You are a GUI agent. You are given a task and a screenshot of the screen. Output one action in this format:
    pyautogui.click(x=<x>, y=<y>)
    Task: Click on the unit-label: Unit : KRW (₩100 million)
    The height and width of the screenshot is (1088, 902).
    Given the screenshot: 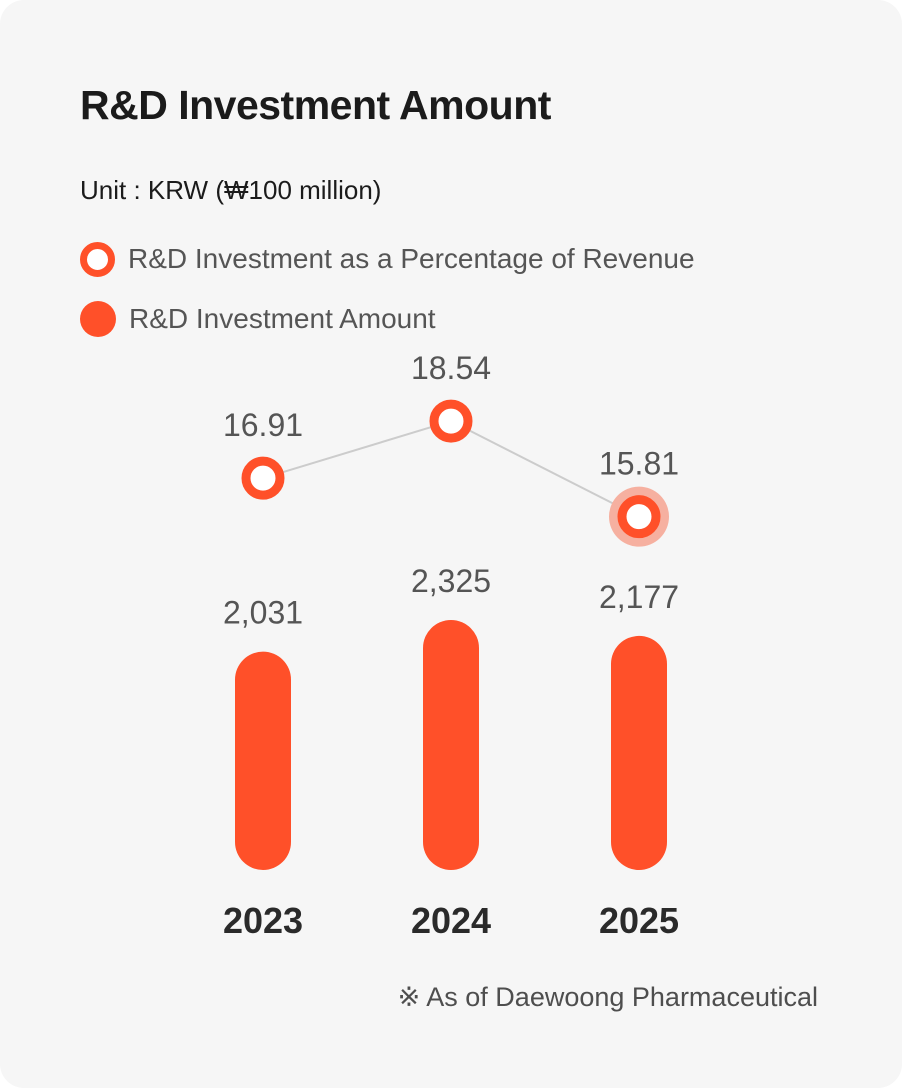 What is the action you would take?
    pyautogui.click(x=231, y=190)
    